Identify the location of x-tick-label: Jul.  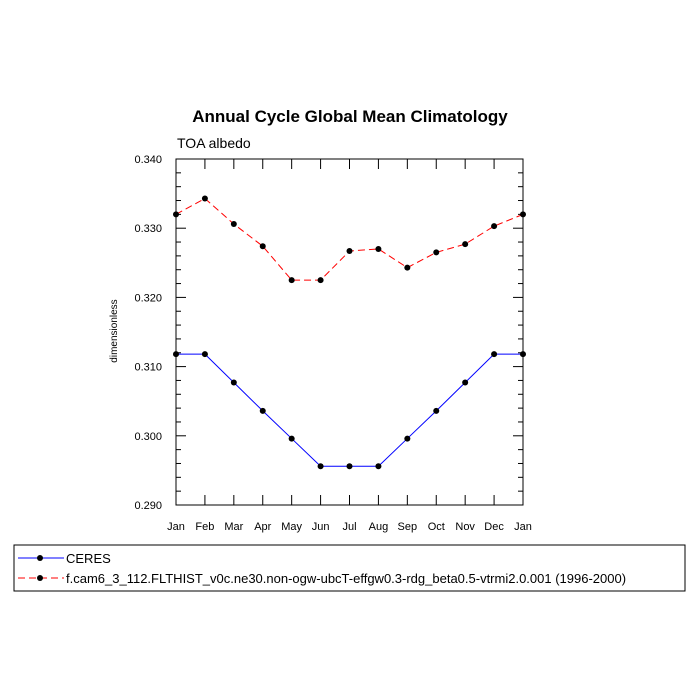
(349, 527).